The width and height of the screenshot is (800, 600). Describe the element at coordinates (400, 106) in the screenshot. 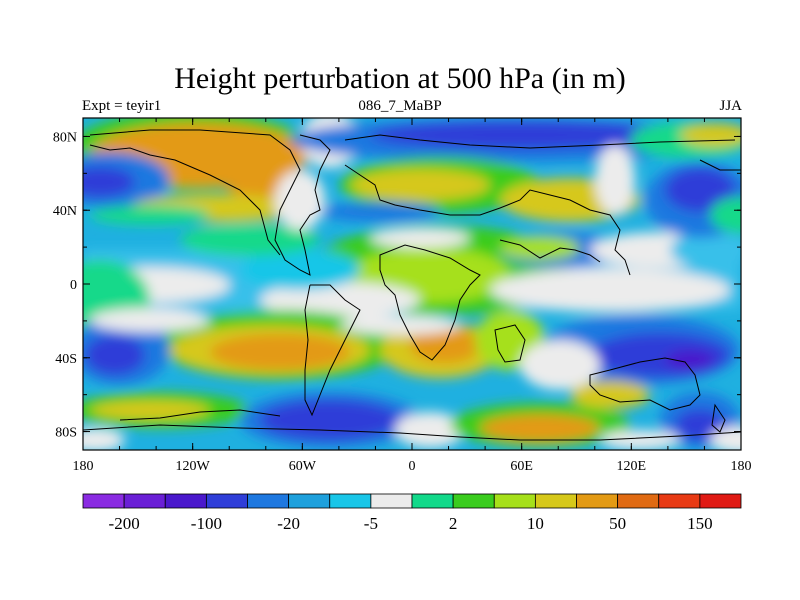

I see `period-label: 086_7_MaBP` at that location.